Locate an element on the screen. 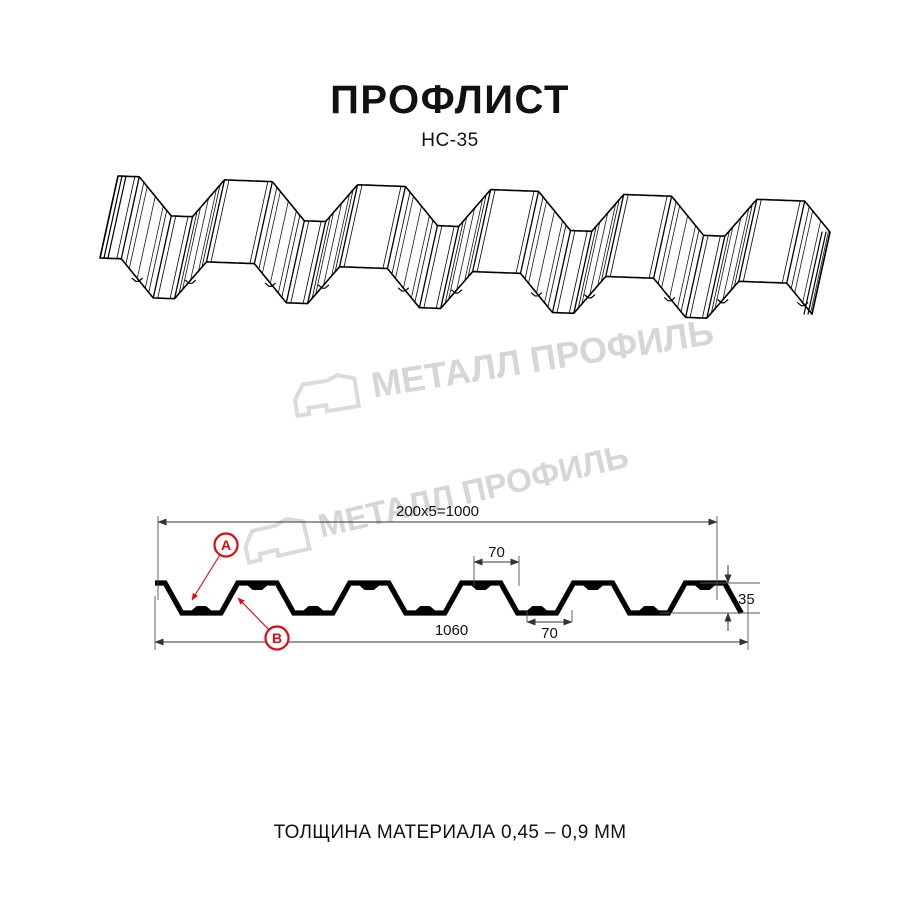 This screenshot has width=900, height=900. dimension-annotations: 200x5=1000 70 70 35 1060 is located at coordinates (457, 576).